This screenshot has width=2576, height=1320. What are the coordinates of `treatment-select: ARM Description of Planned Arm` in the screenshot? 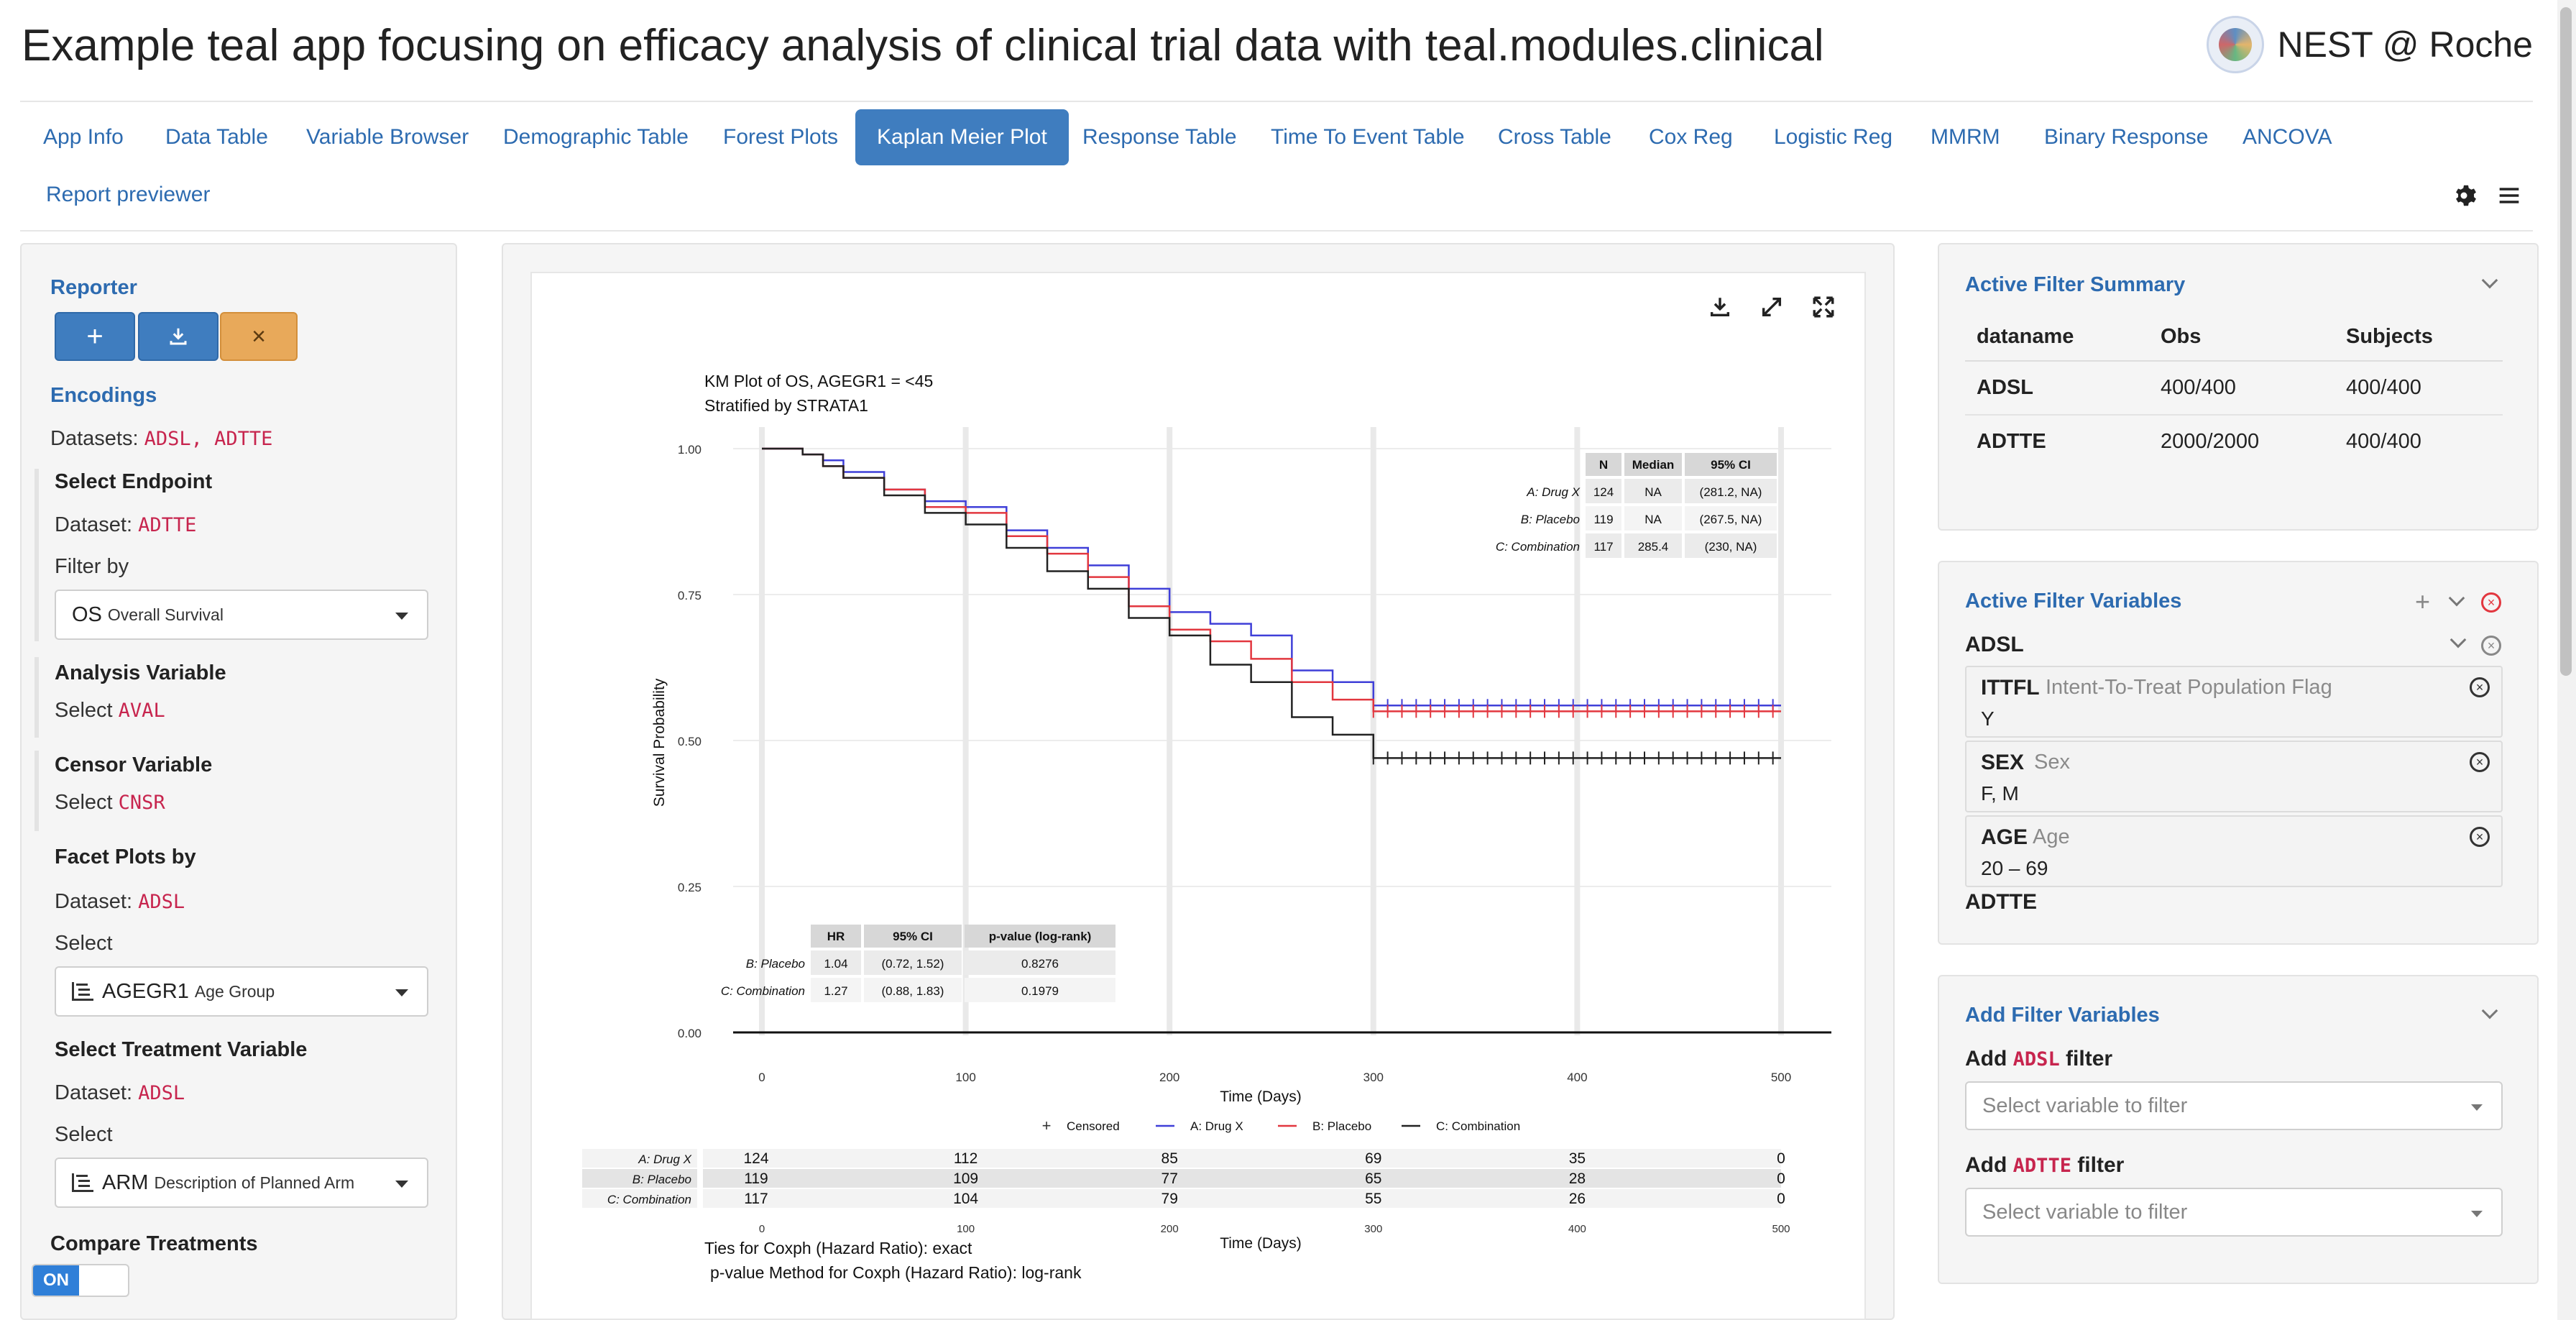 It's located at (241, 1183).